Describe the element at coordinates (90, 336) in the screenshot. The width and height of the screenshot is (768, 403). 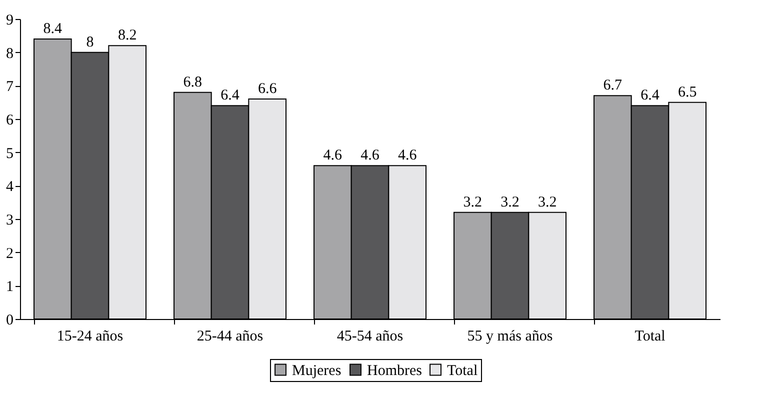
I see `x-tick-label: 15-24 años` at that location.